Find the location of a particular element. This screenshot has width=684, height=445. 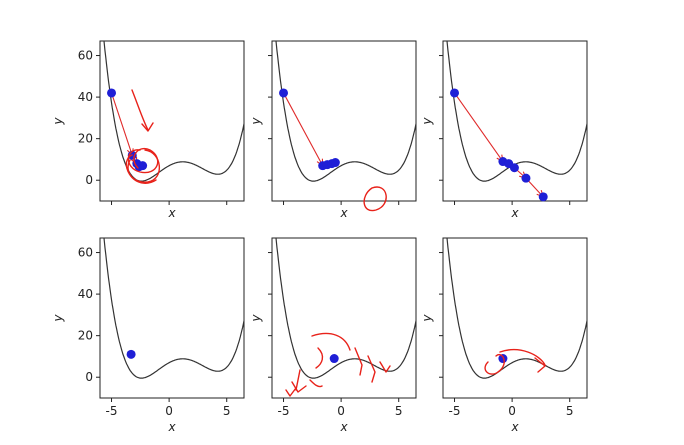

subplot-r2c1: -5 0 5 0 20 40 60 x y is located at coordinates (148, 335).